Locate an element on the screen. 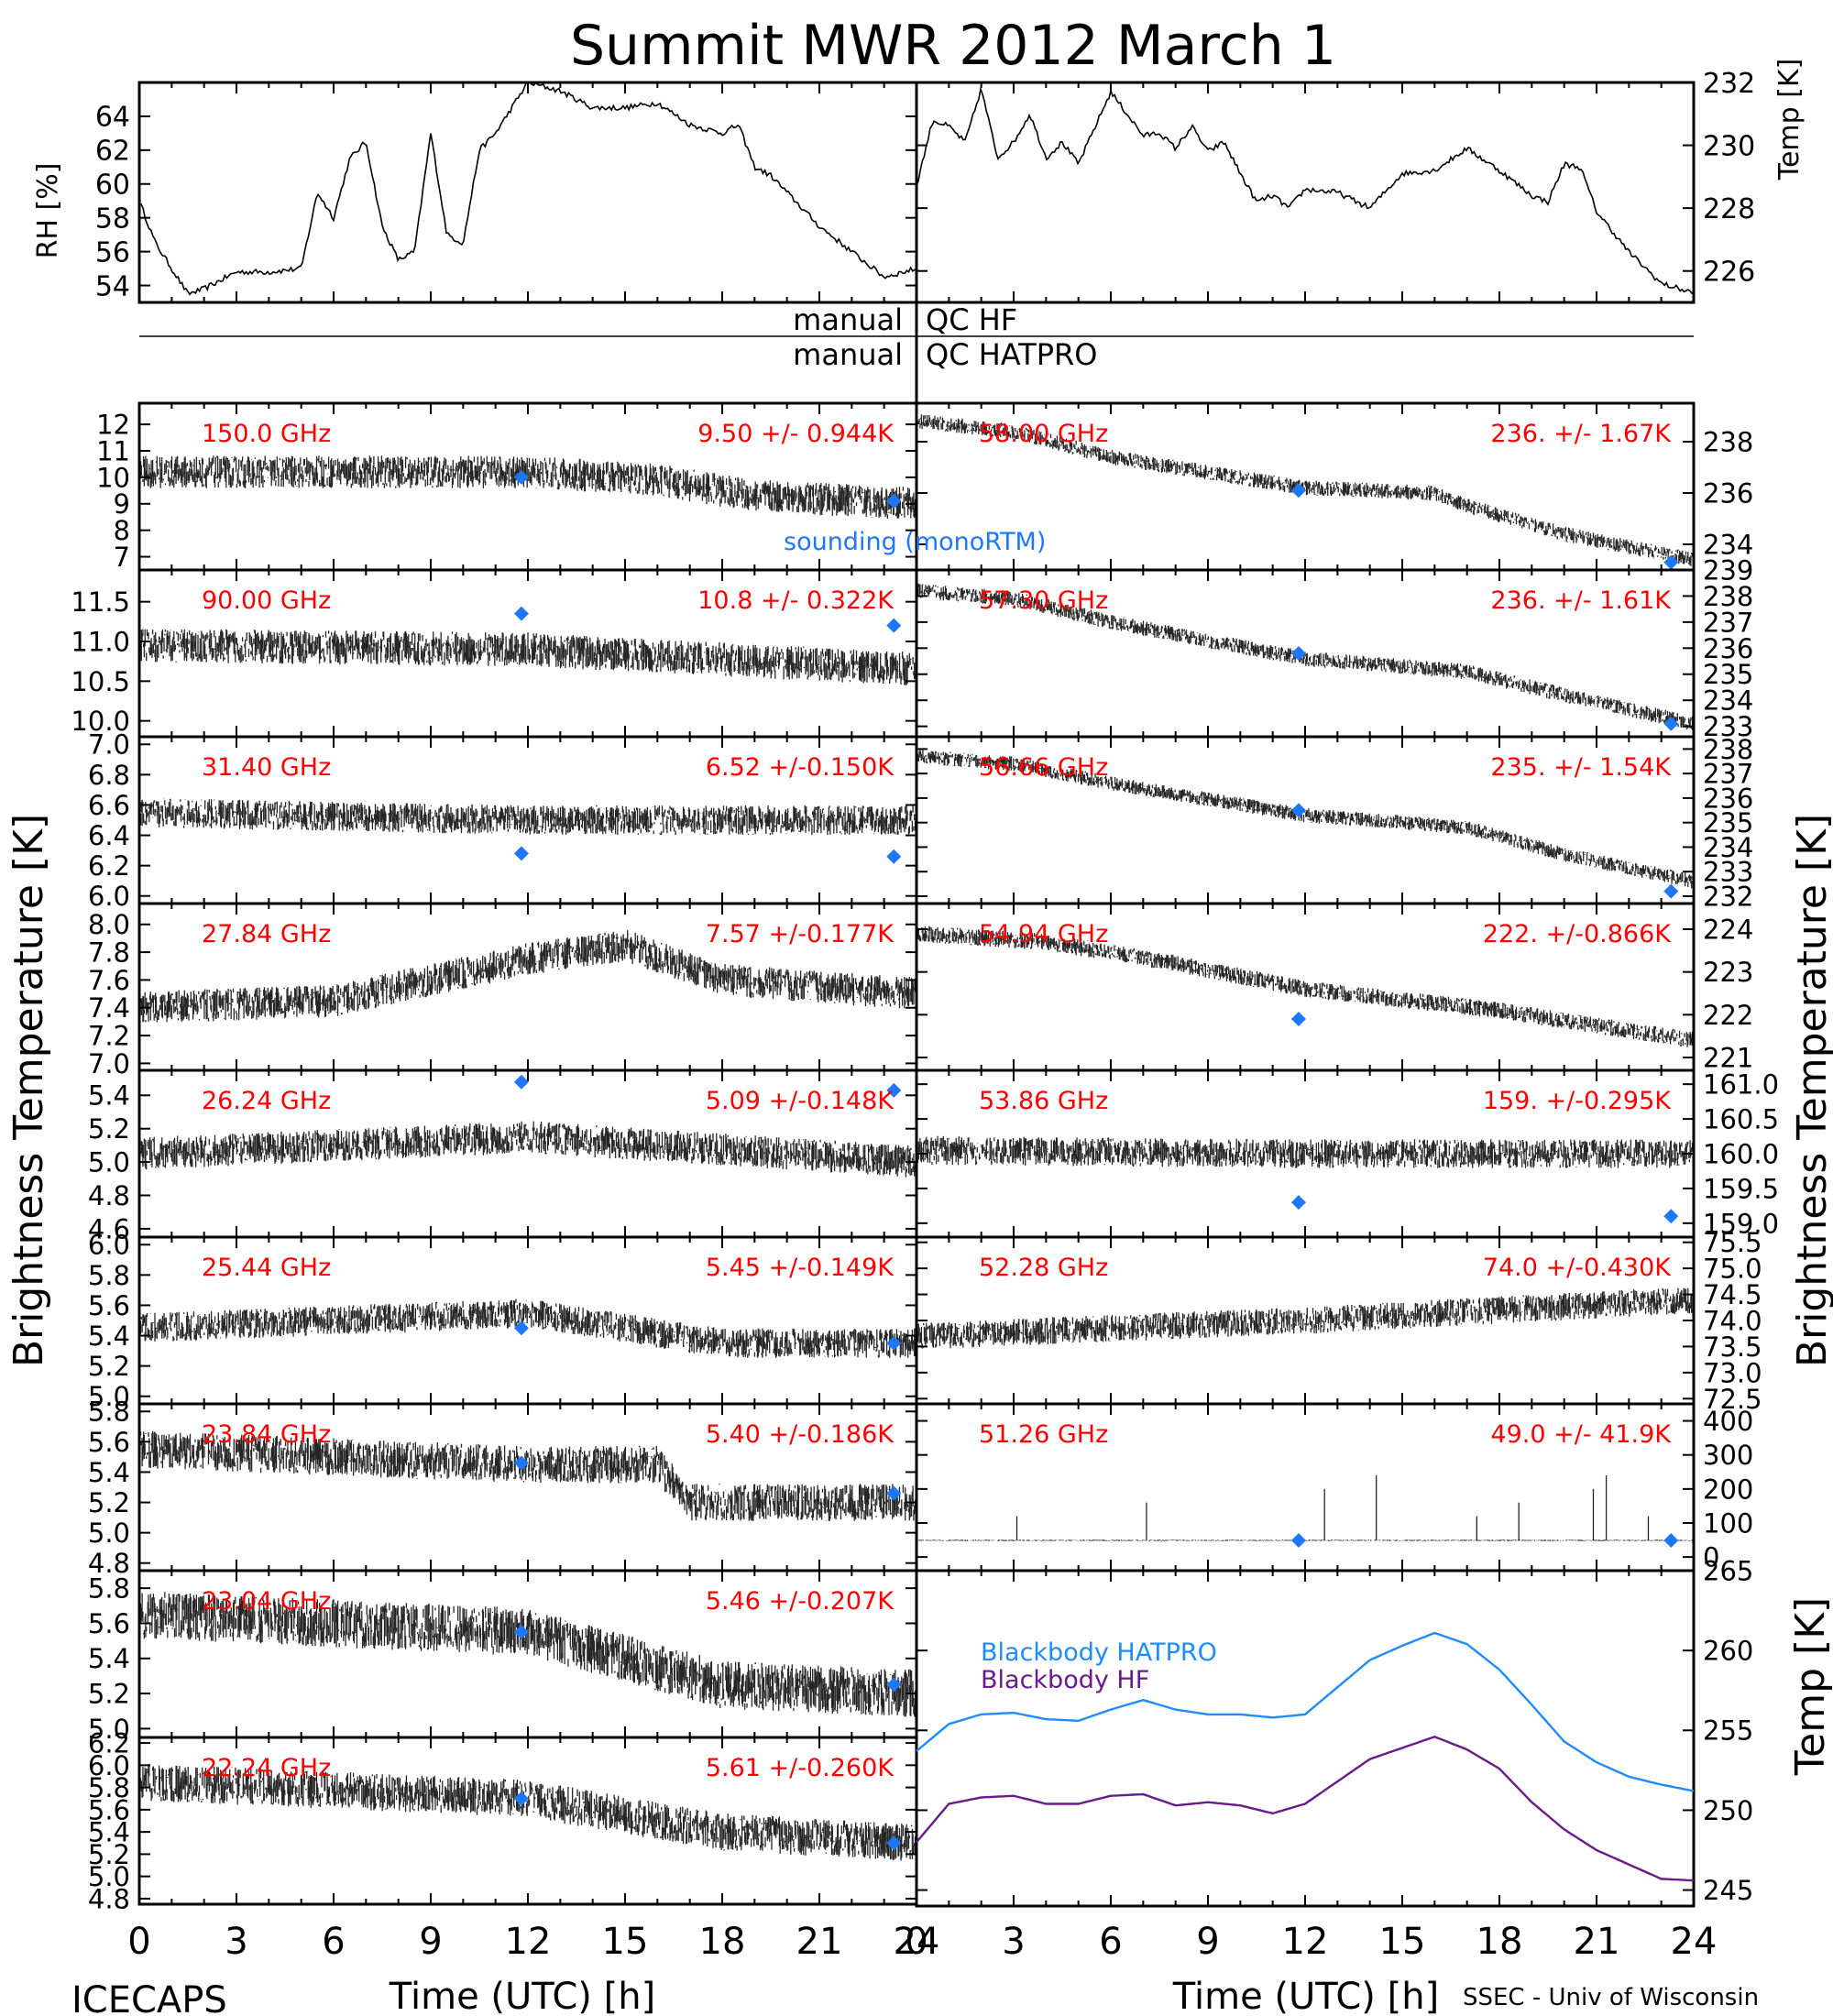 Image resolution: width=1833 pixels, height=2016 pixels. y-tick-label: 224 is located at coordinates (1728, 929).